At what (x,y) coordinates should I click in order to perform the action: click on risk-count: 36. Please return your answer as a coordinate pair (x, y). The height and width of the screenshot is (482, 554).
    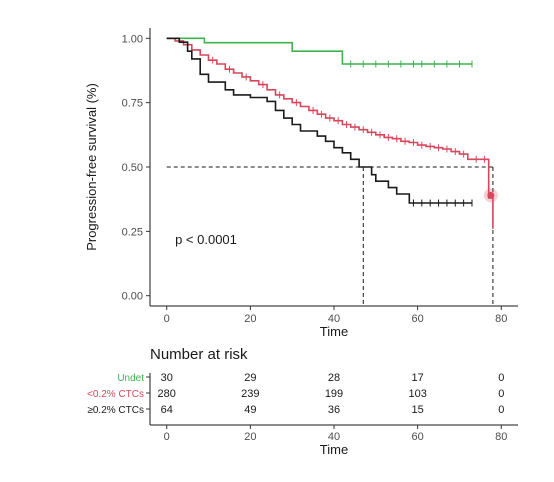
    Looking at the image, I should click on (334, 410).